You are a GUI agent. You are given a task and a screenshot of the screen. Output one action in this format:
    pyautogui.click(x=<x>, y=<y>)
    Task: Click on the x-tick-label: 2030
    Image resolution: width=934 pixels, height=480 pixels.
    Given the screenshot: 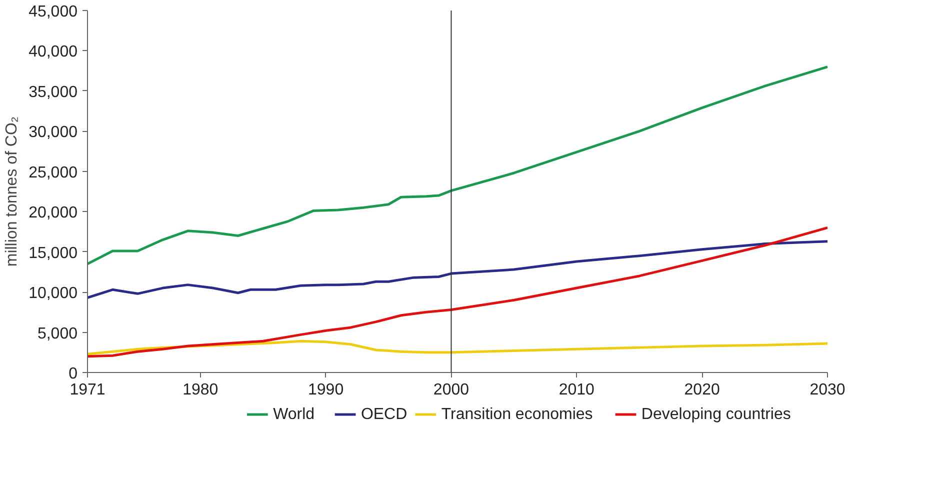 What is the action you would take?
    pyautogui.click(x=828, y=390)
    